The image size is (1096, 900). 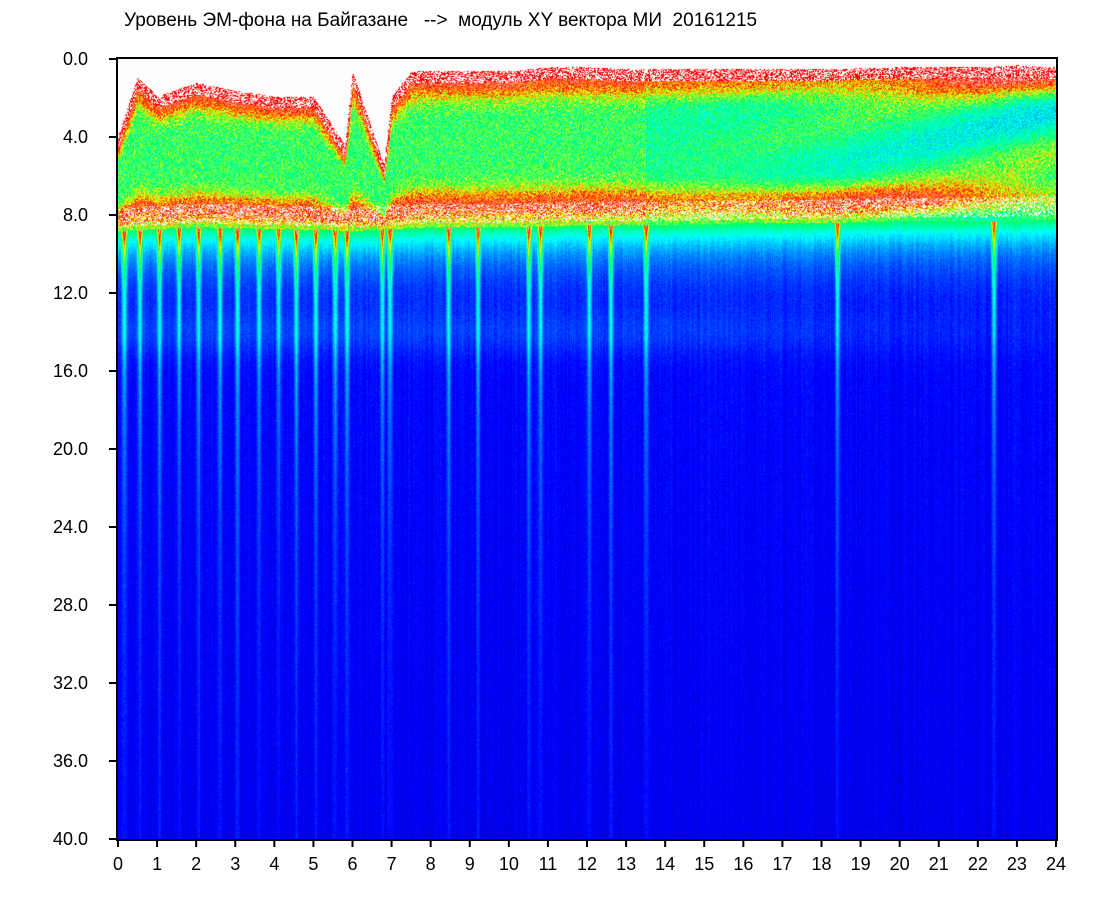 I want to click on x-axis: 0 1 2 3 4 5 6 7 8 9 10 11 12 13 14 15 16 17 18 19 20 21 22 23 24, so click(x=589, y=857).